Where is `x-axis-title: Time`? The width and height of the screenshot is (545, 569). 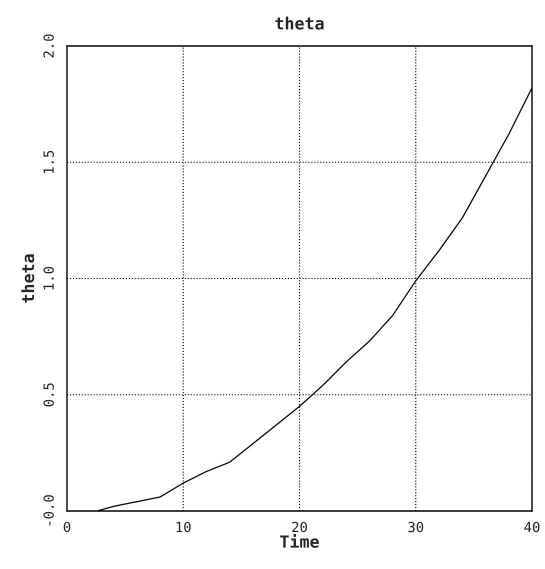 x-axis-title: Time is located at coordinates (299, 541).